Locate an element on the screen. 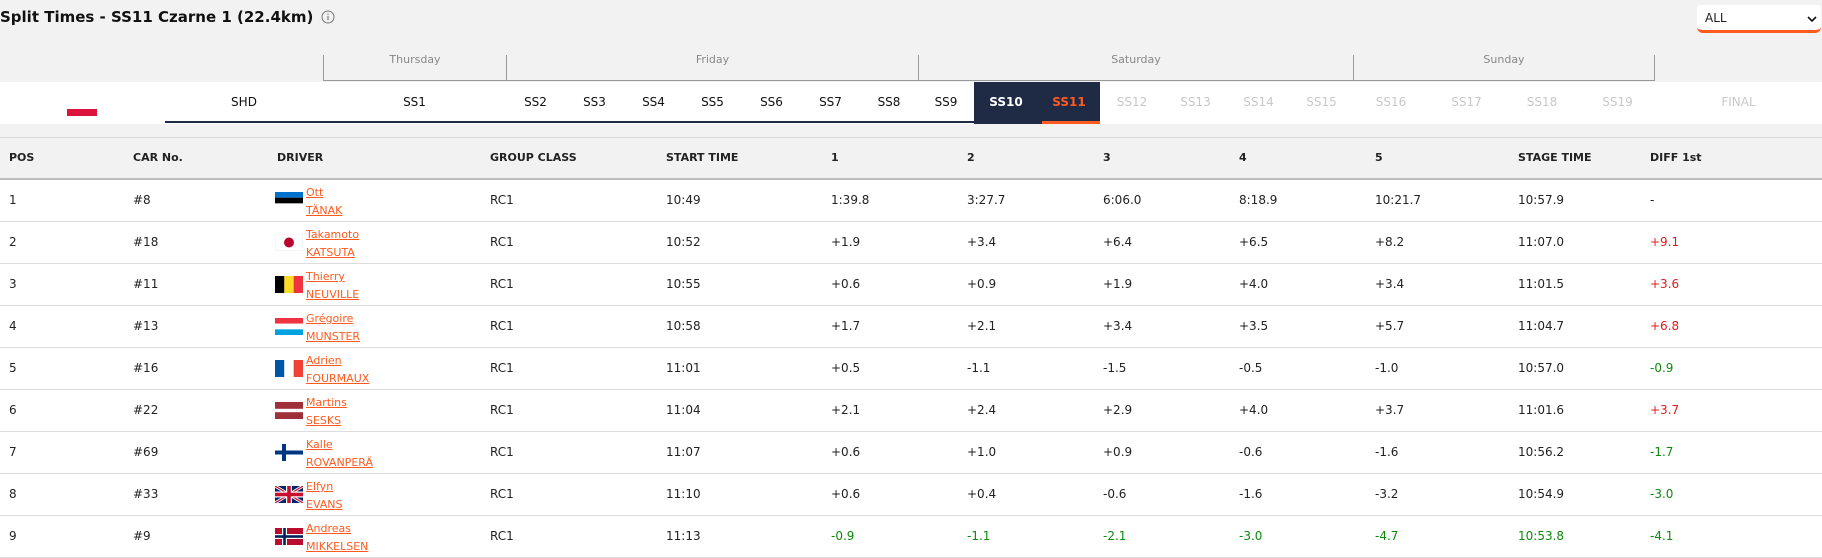 The height and width of the screenshot is (558, 1822). cell-start: 10:58 is located at coordinates (683, 326).